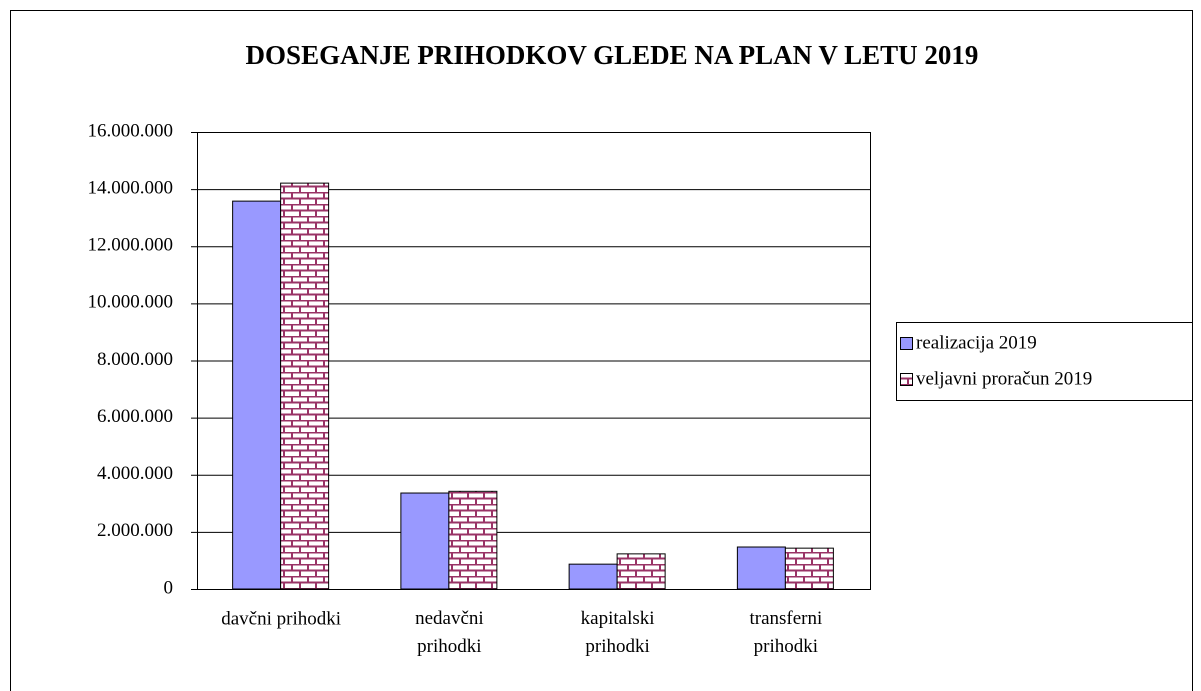 This screenshot has width=1201, height=691. What do you see at coordinates (785, 632) in the screenshot?
I see `x-tick-label: transferni prihodki` at bounding box center [785, 632].